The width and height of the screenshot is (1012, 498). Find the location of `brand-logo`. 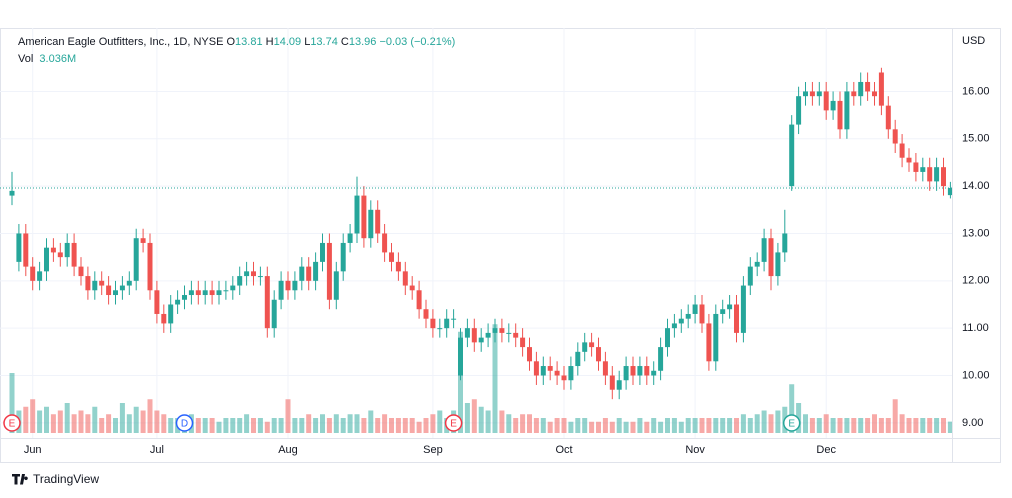

brand-logo is located at coordinates (20, 479).